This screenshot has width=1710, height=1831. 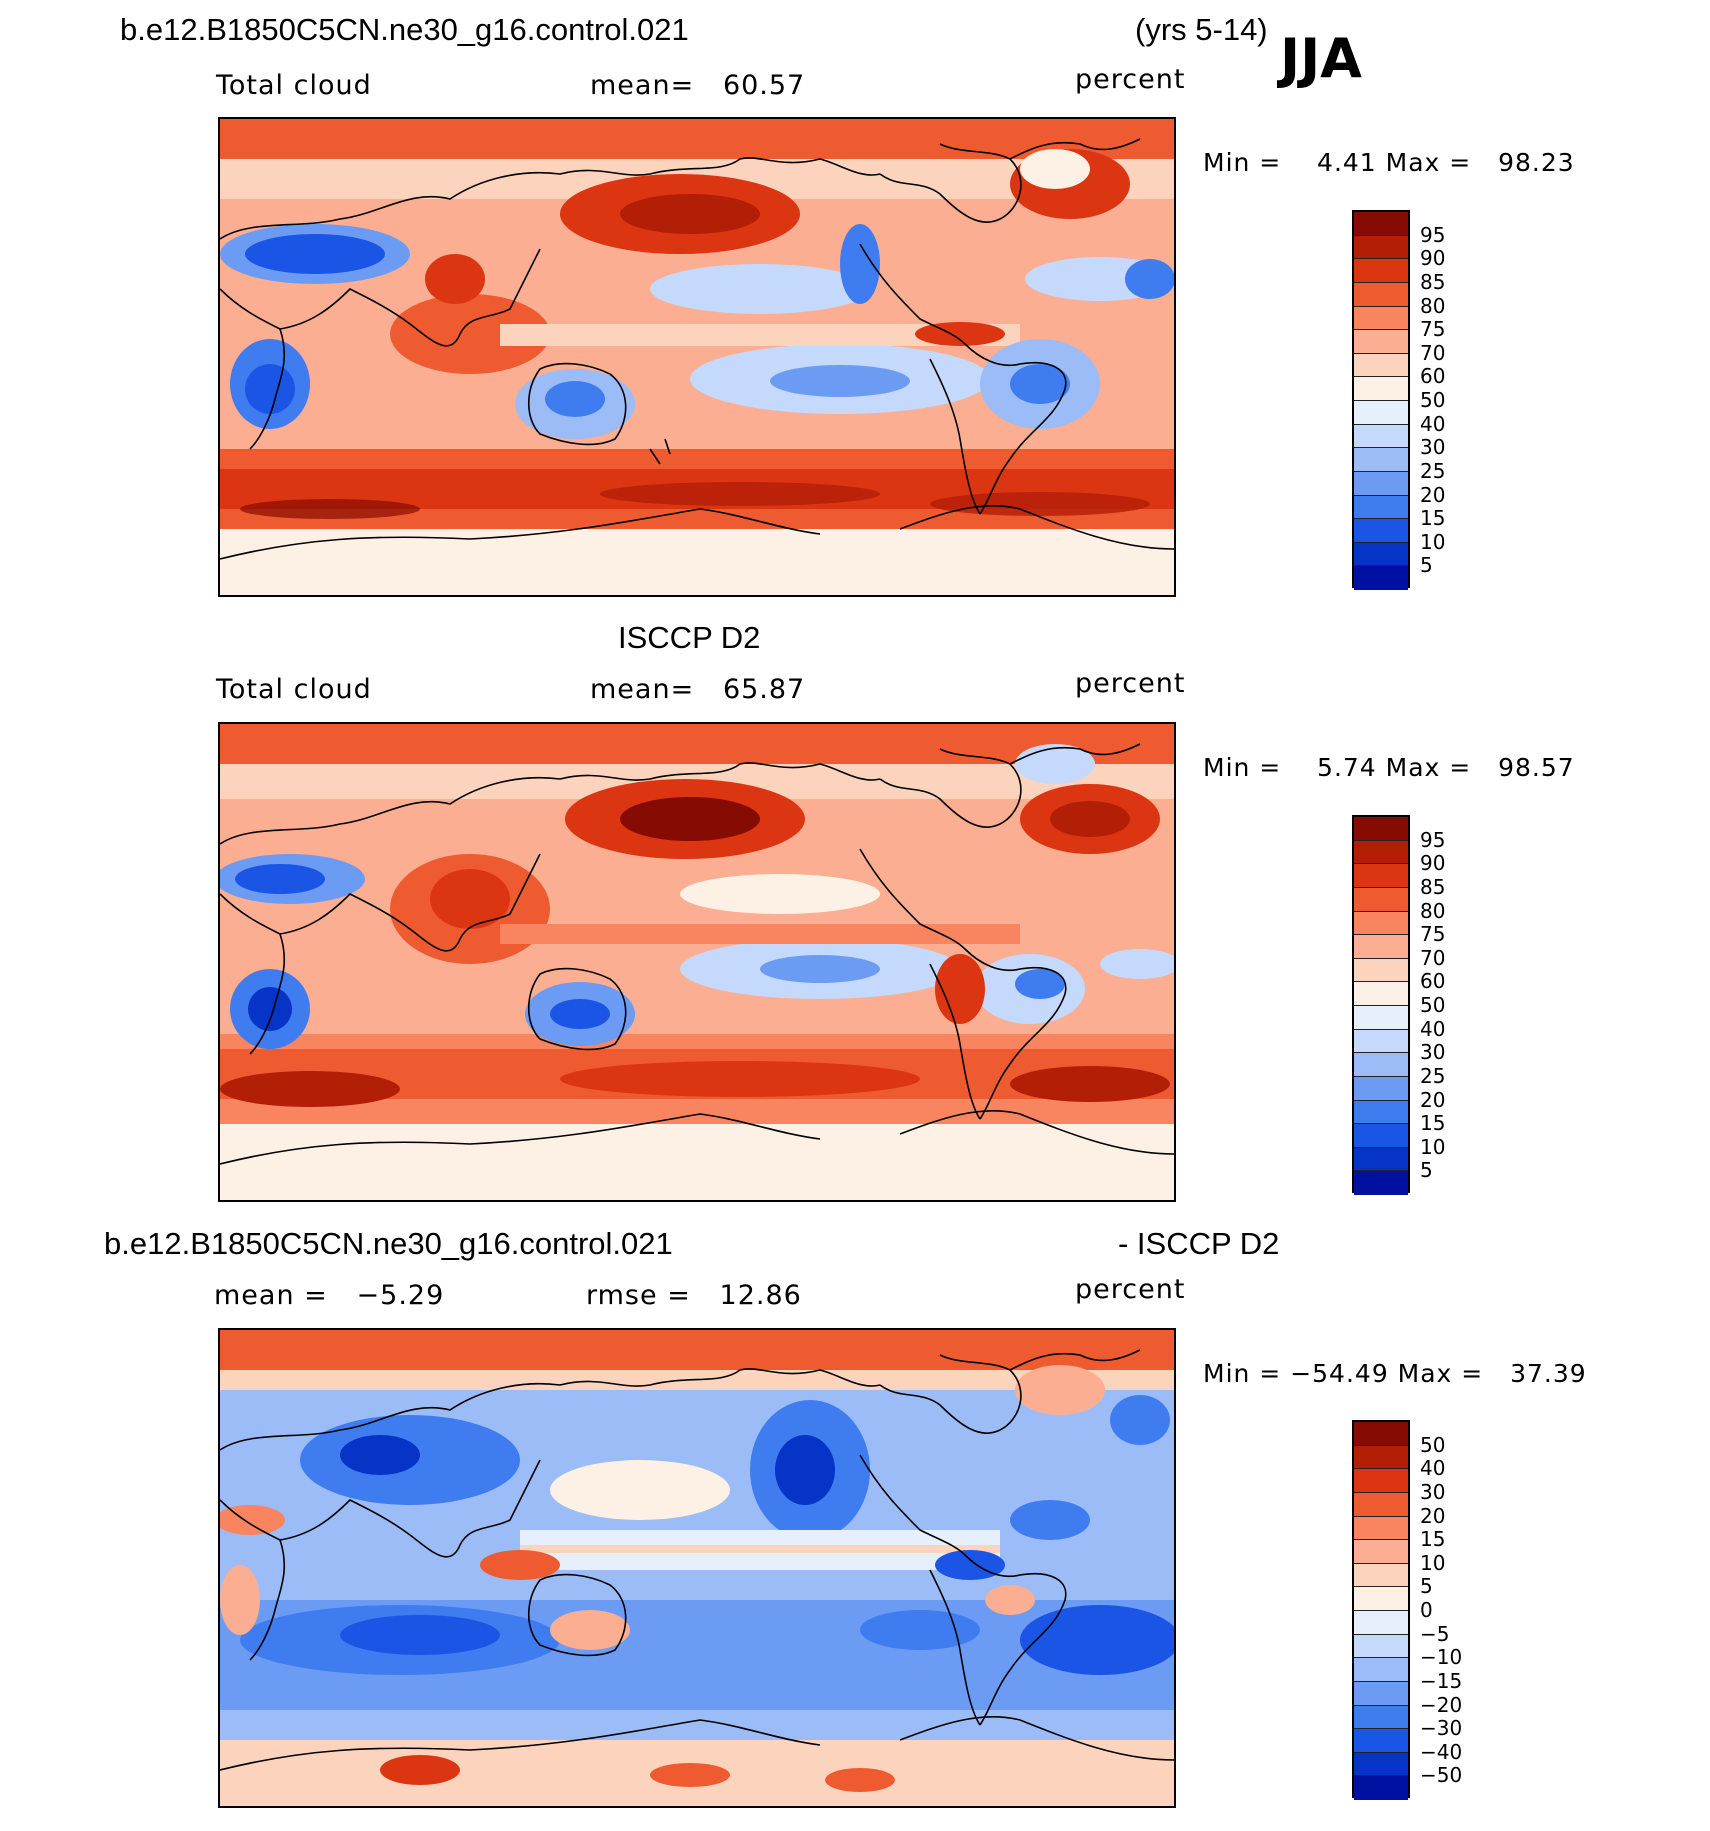 I want to click on panel2-map, so click(x=697, y=962).